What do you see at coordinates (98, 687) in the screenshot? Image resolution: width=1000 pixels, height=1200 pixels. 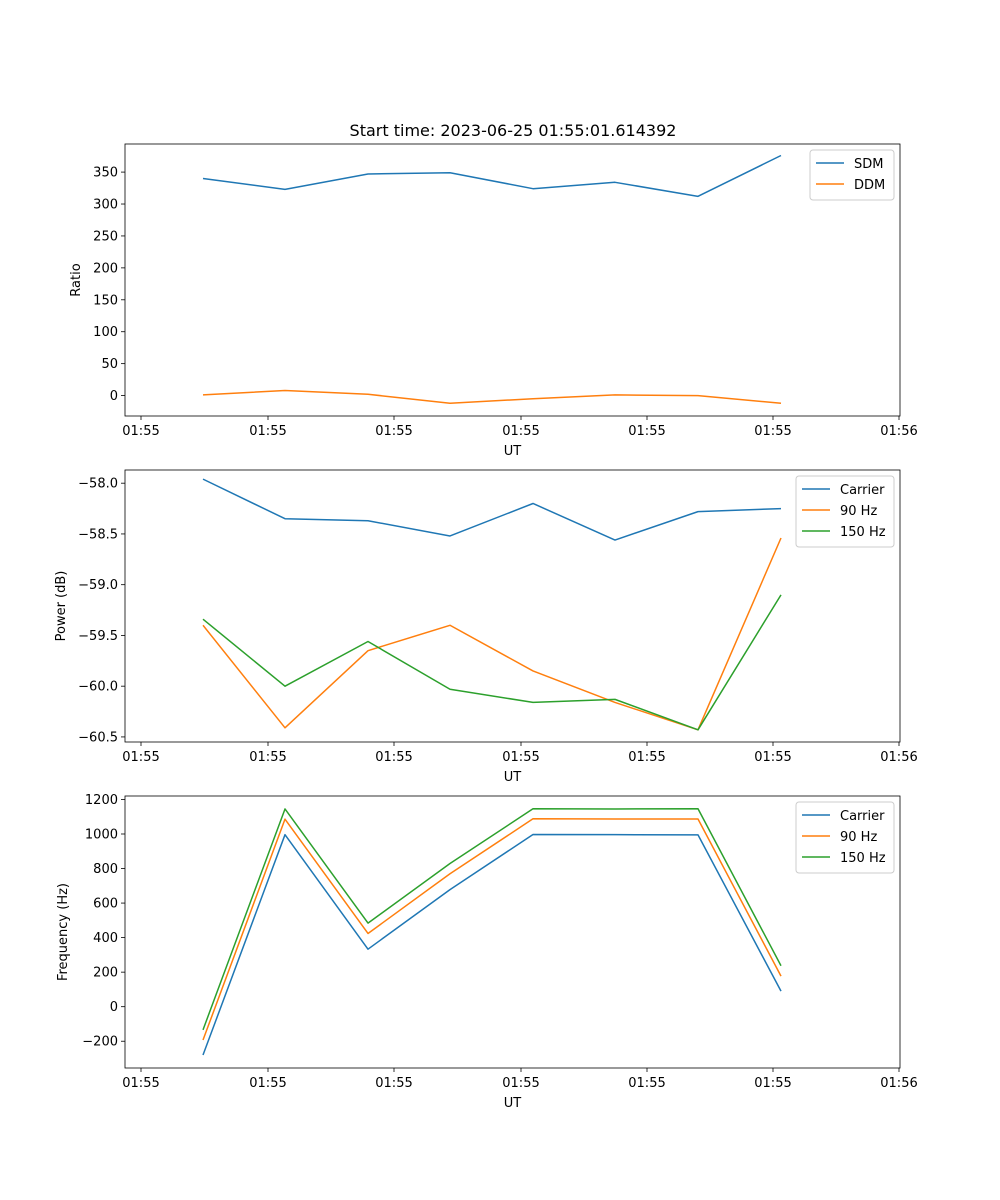 I see `y-tick-label: −60.0` at bounding box center [98, 687].